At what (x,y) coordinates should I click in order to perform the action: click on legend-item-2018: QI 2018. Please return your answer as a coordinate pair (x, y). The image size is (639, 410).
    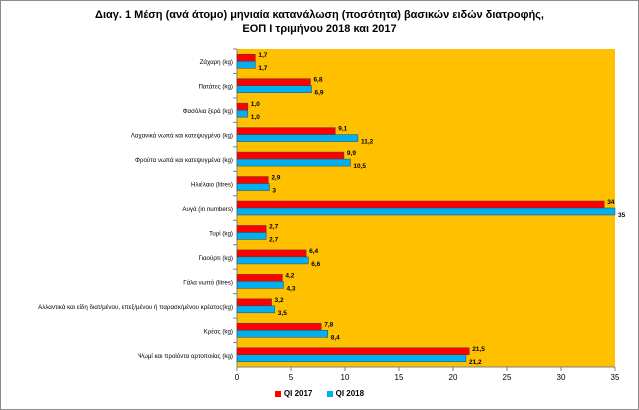
    Looking at the image, I should click on (345, 393).